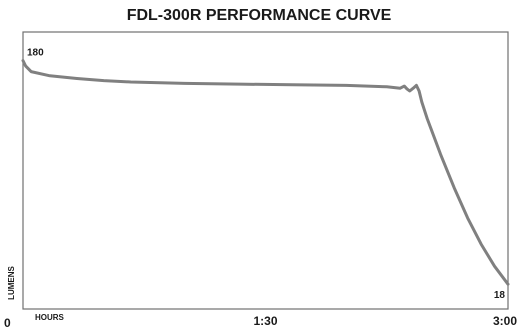  Describe the element at coordinates (11, 282) in the screenshot. I see `y-axis-label: LUMENS` at that location.